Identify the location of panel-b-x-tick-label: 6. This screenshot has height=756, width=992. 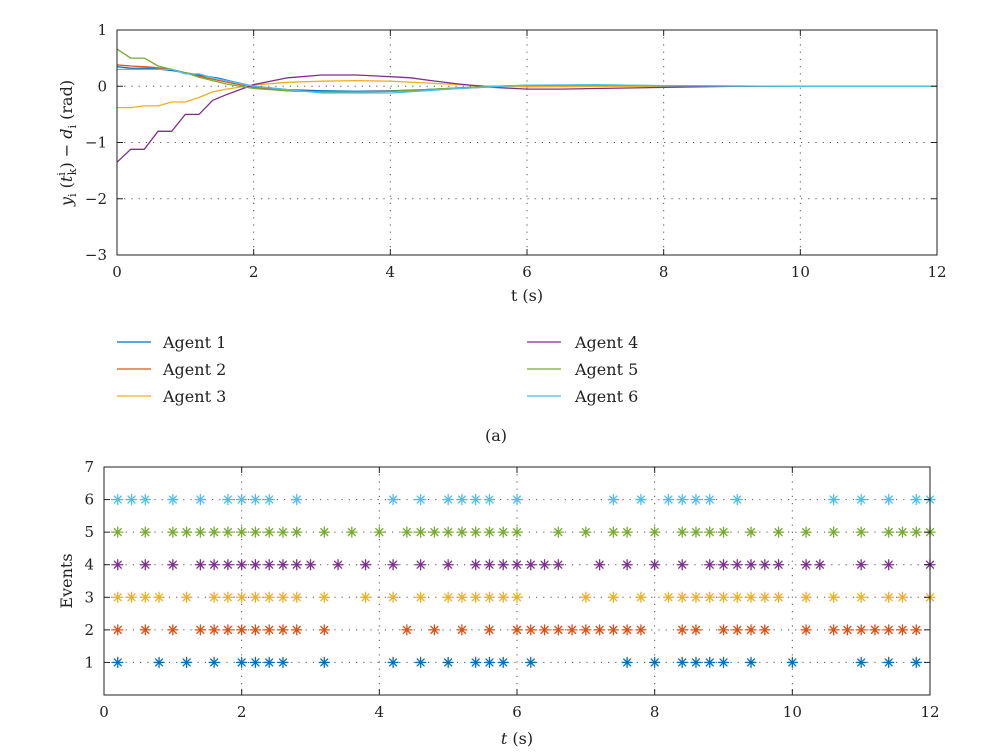
(517, 712).